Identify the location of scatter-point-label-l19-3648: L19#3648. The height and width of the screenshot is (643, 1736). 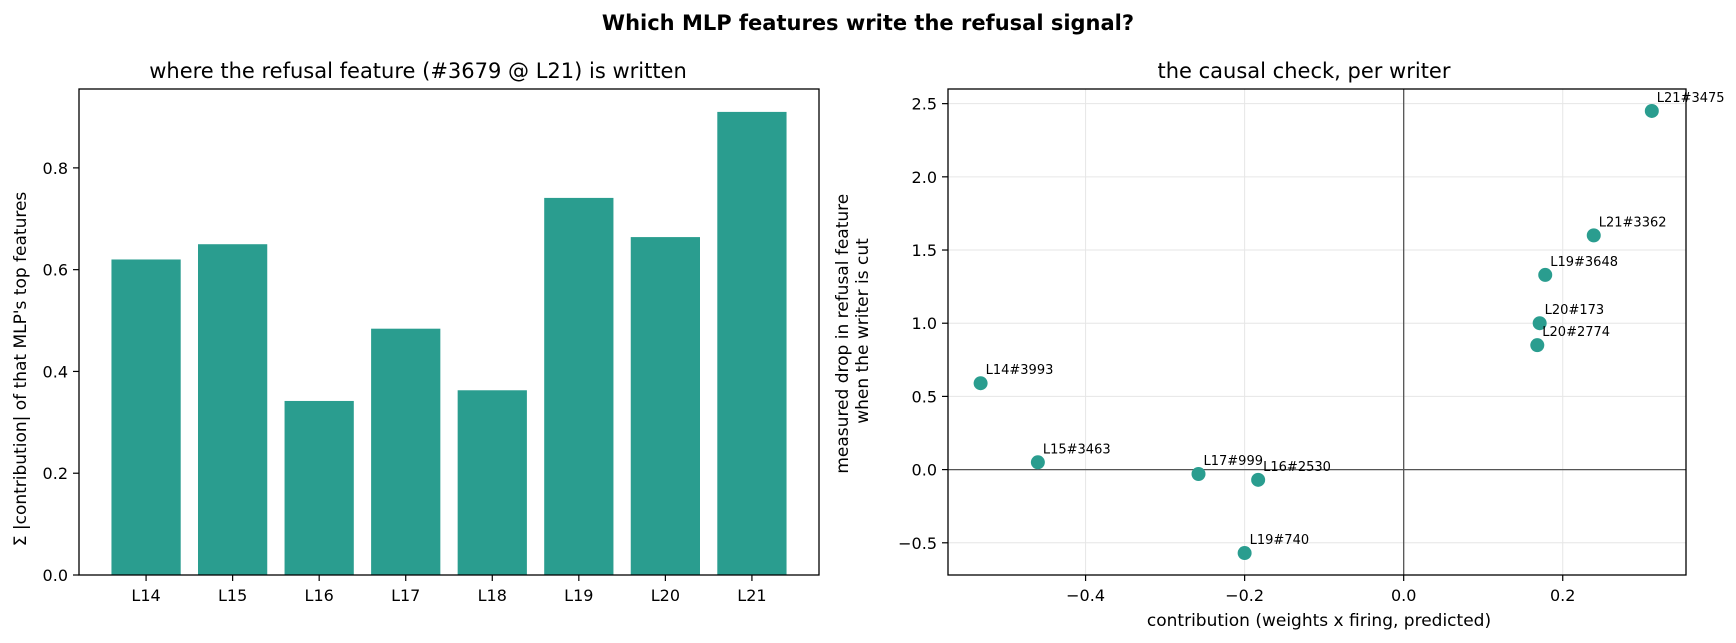
(1584, 262).